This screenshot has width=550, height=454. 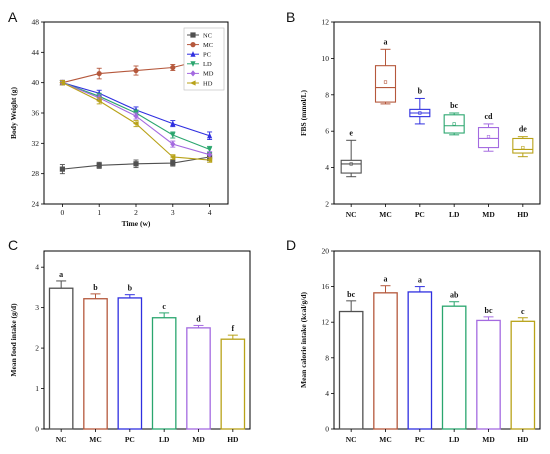 I want to click on calorie-intake-ytick-label: 4, so click(x=327, y=393).